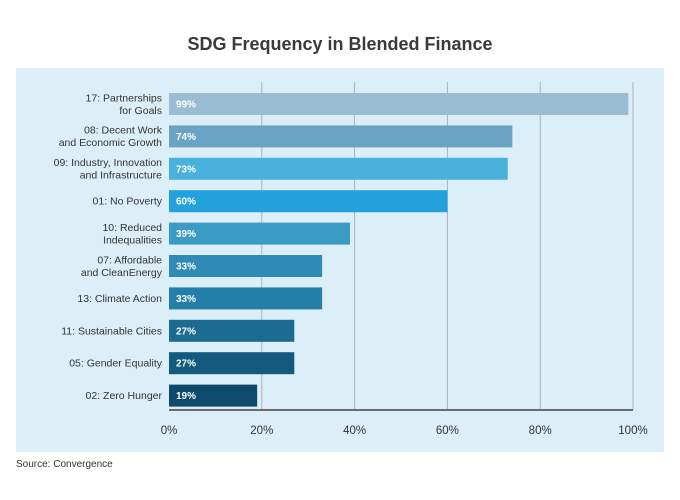 Image resolution: width=680 pixels, height=500 pixels. Describe the element at coordinates (447, 431) in the screenshot. I see `x-tick-label: 60%` at that location.